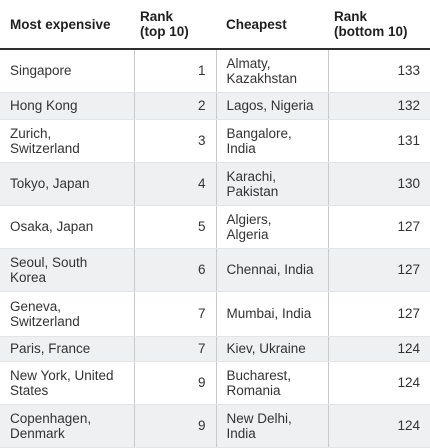  Describe the element at coordinates (272, 141) in the screenshot. I see `cheap-city-cell: Bangalore, India` at that location.